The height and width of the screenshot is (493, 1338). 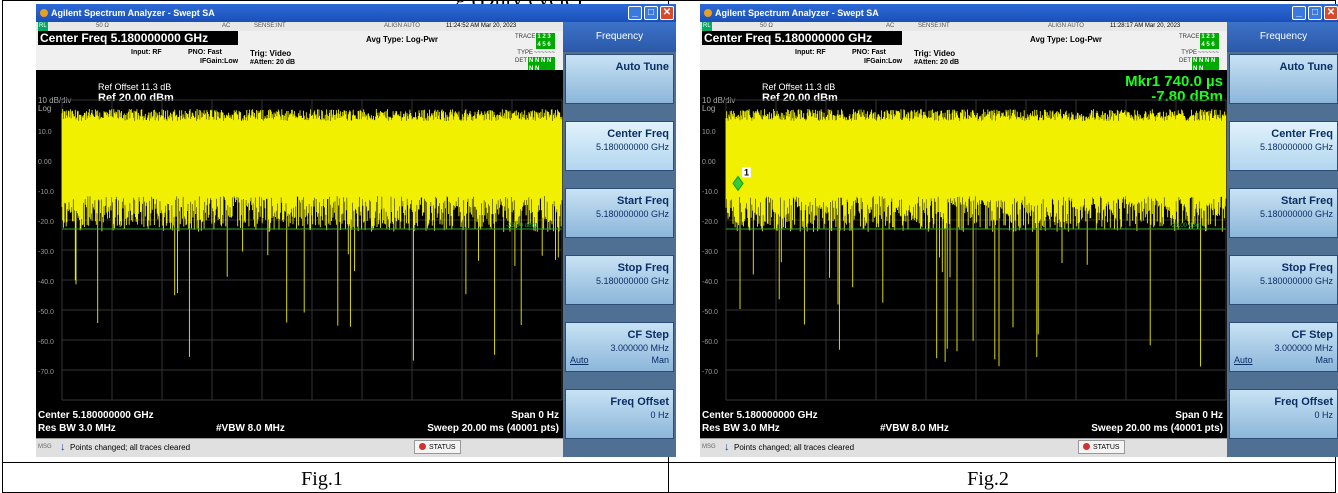 I want to click on coupling-text: AC, so click(x=890, y=26).